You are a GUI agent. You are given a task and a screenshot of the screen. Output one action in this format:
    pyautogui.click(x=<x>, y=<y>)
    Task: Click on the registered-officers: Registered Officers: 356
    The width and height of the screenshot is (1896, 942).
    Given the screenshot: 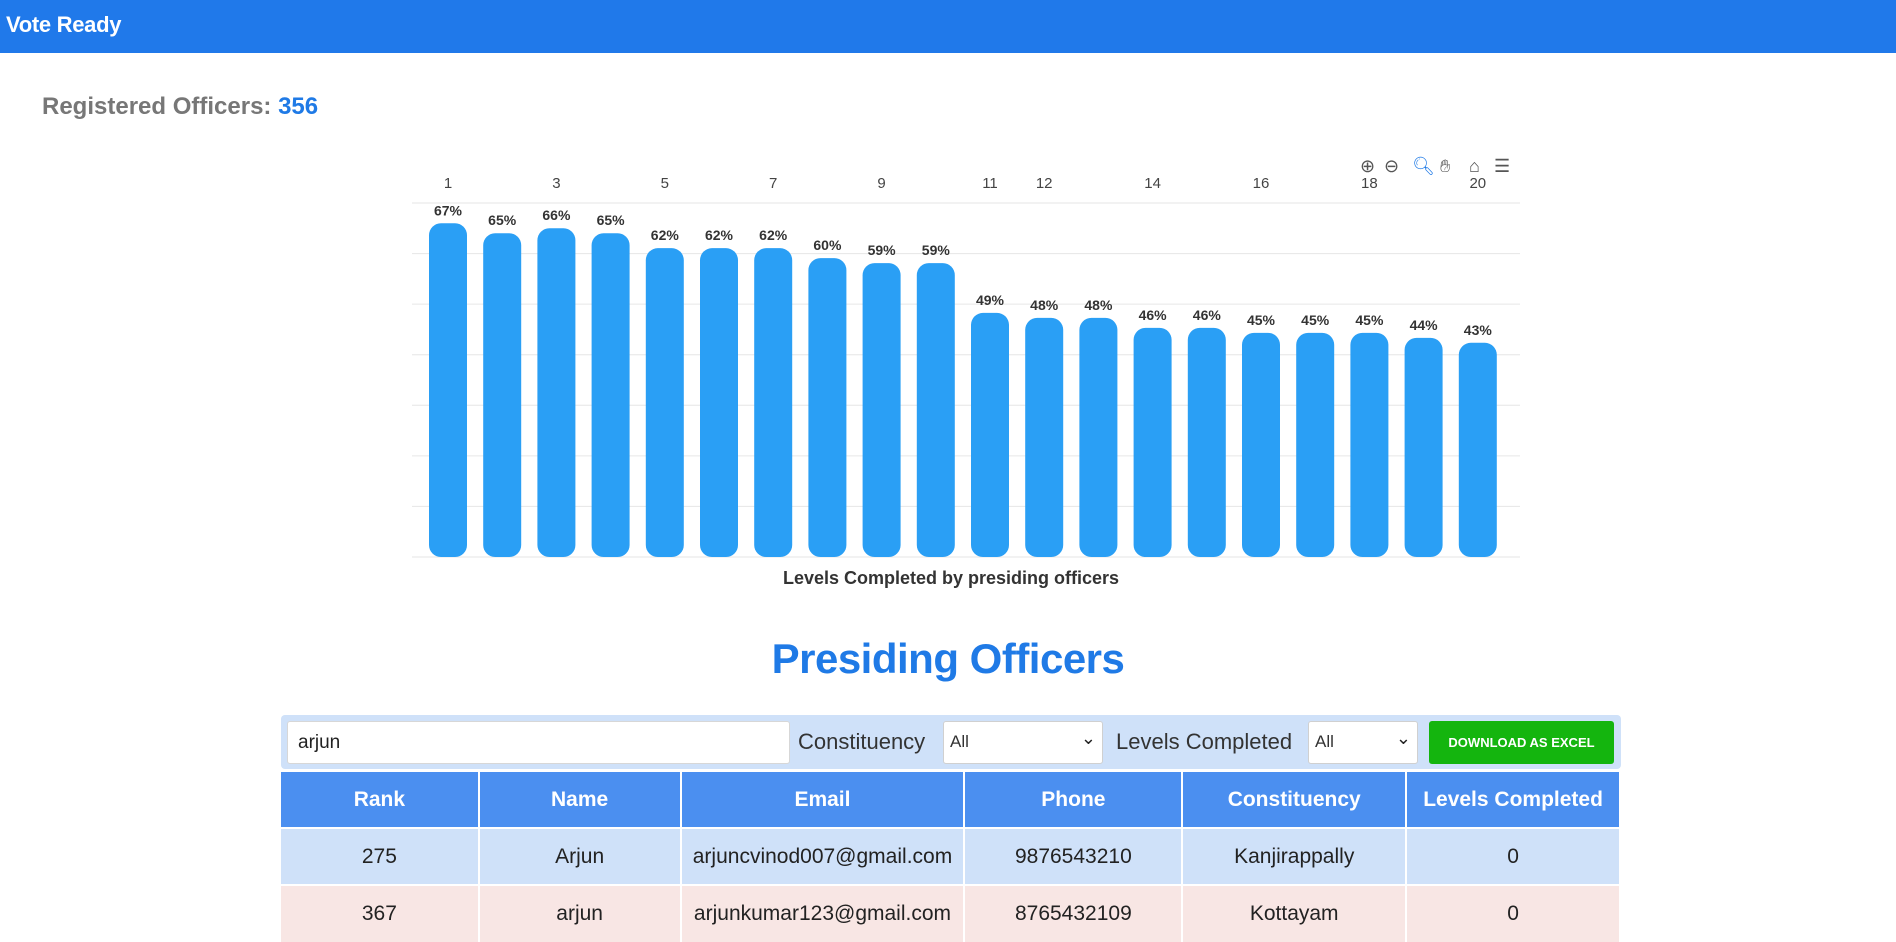 What is the action you would take?
    pyautogui.click(x=180, y=107)
    